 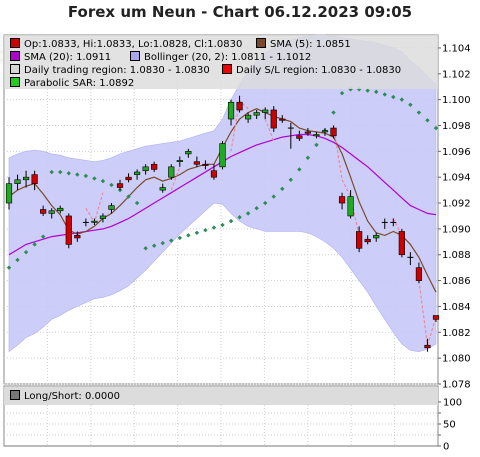 What do you see at coordinates (15, 395) in the screenshot?
I see `long-short-swatch-icon` at bounding box center [15, 395].